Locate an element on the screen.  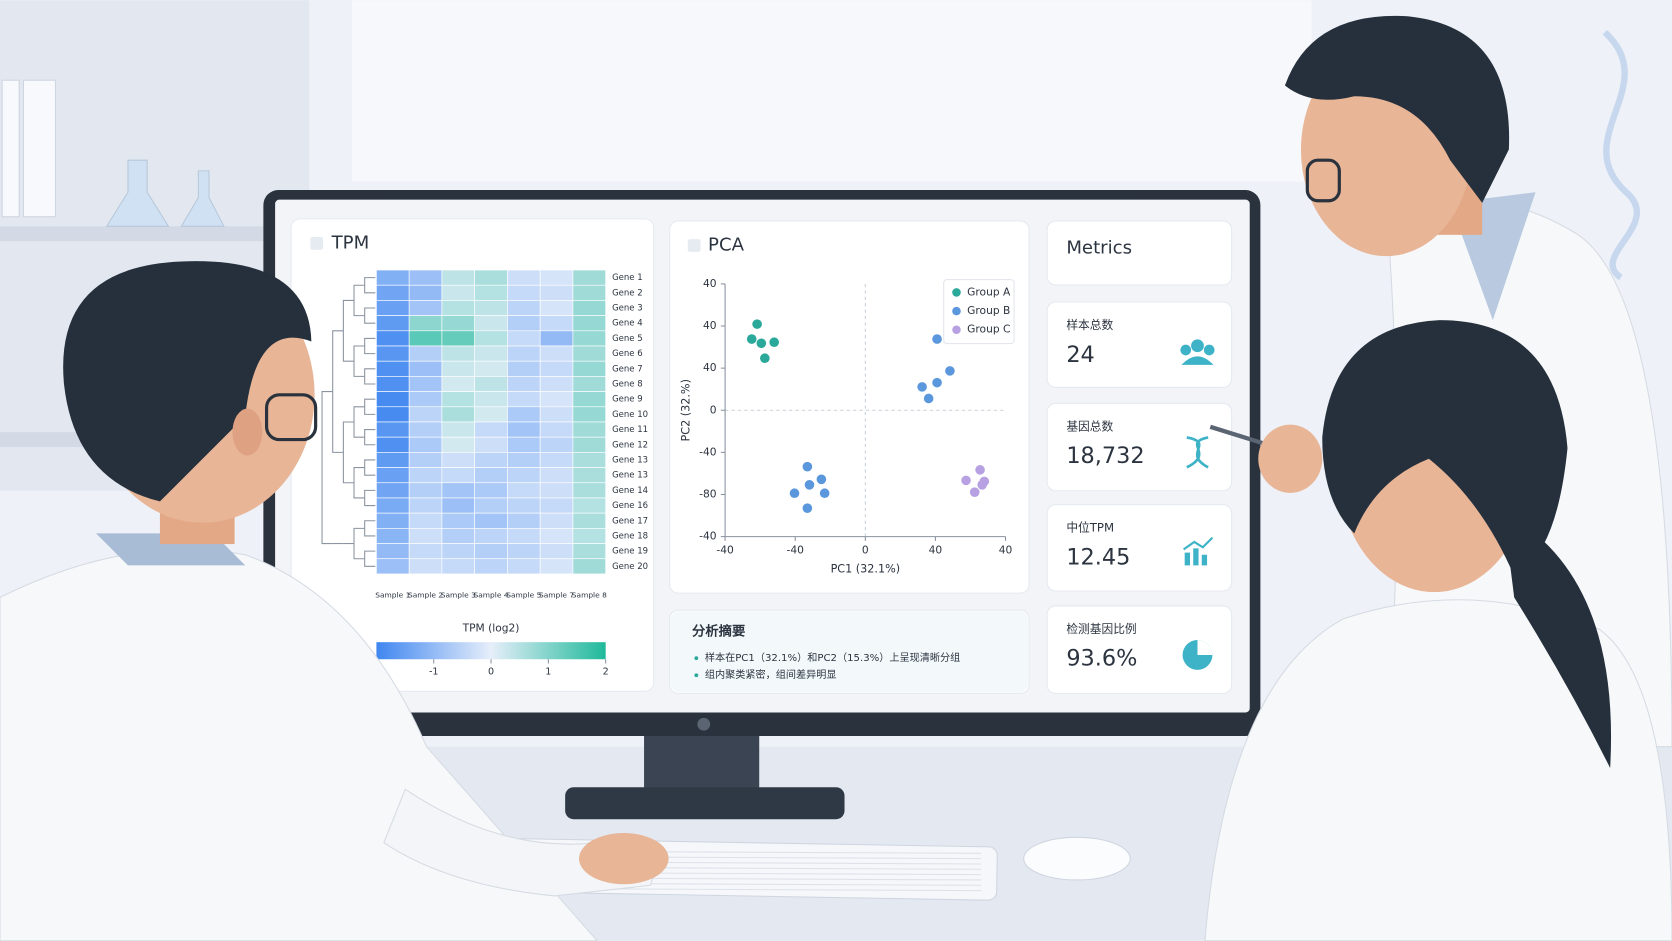
metric-label: 基因总数 is located at coordinates (1089, 426).